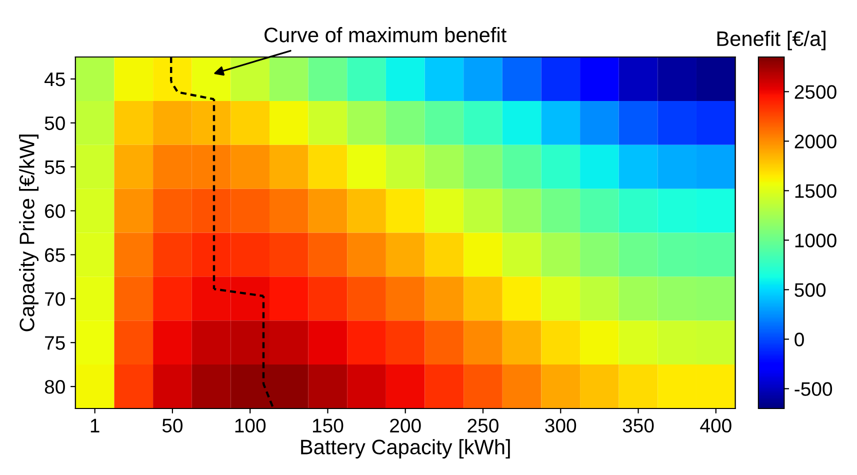 This screenshot has height=475, width=857. I want to click on color-bar-label: 1000, so click(815, 241).